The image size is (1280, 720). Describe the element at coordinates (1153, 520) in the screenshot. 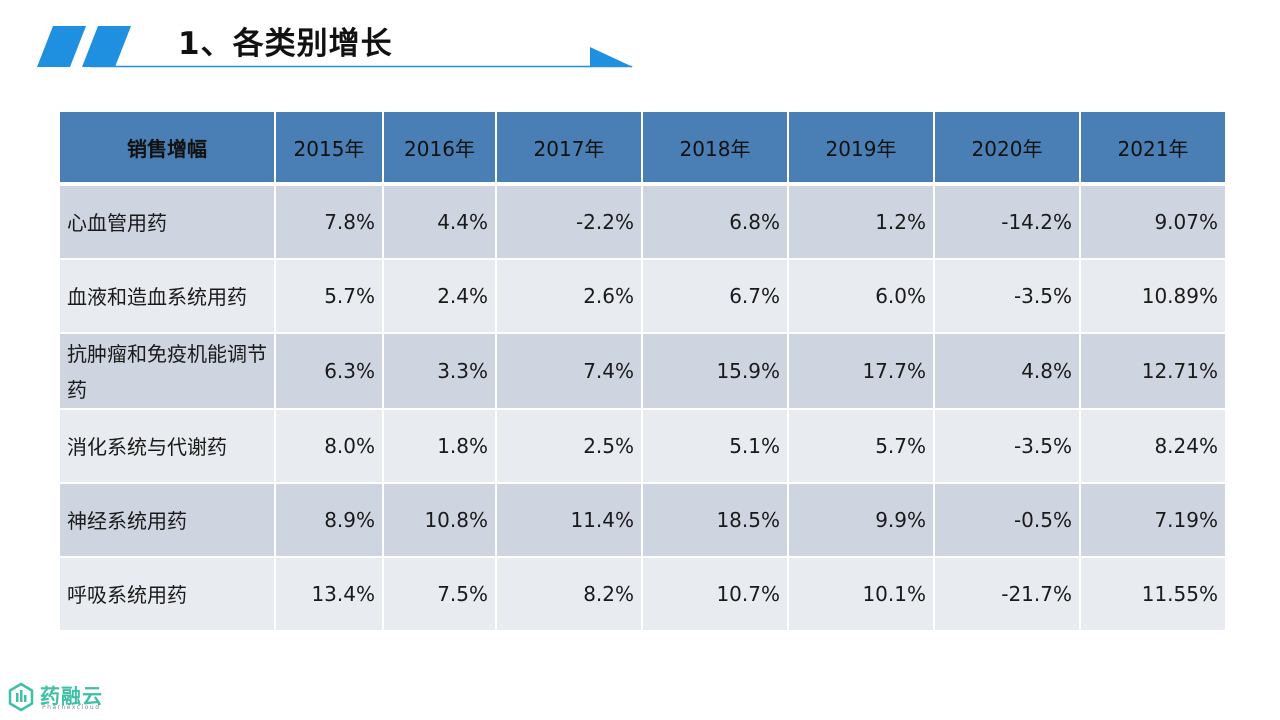

I see `table-cell: 7.19%` at that location.